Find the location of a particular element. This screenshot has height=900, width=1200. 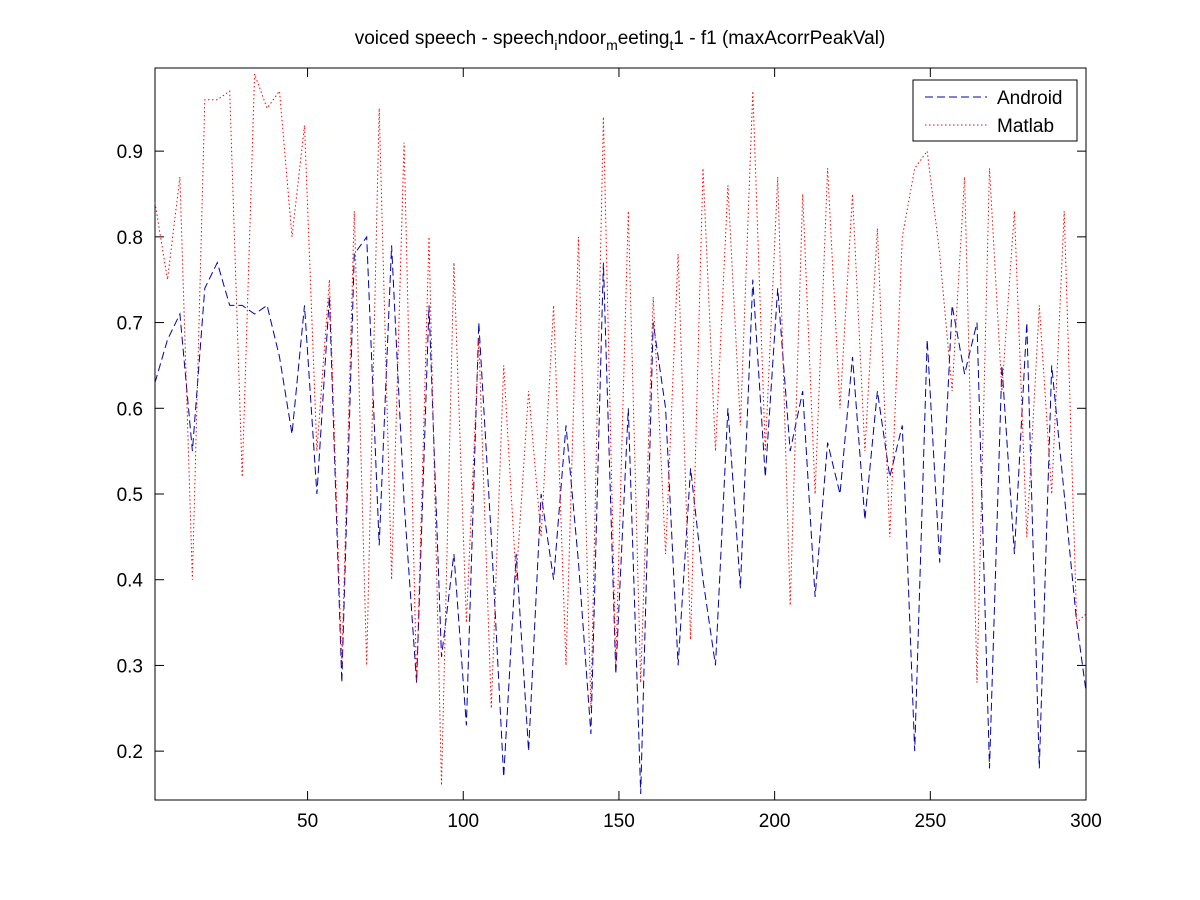

title-part: 1 - f1 (maxAcorrPeakVal) is located at coordinates (779, 38).